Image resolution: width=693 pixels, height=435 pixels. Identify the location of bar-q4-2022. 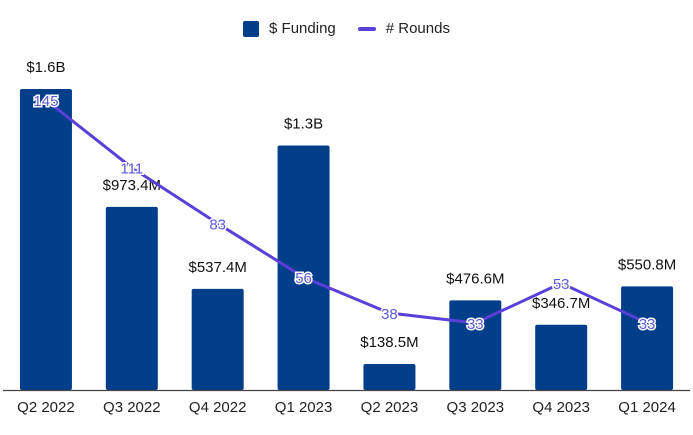
(217, 339).